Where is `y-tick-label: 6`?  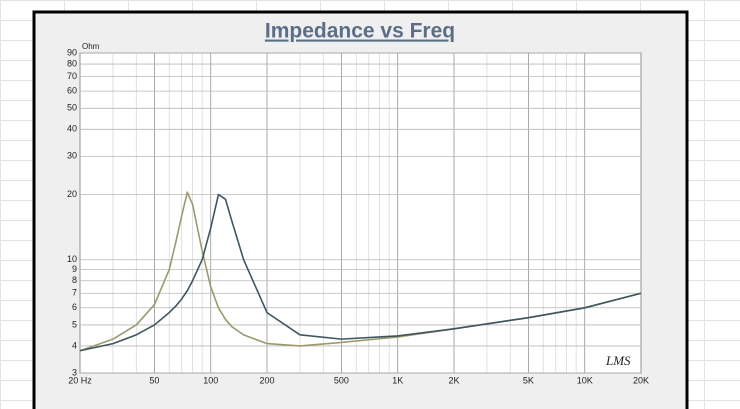 y-tick-label: 6 is located at coordinates (74, 307).